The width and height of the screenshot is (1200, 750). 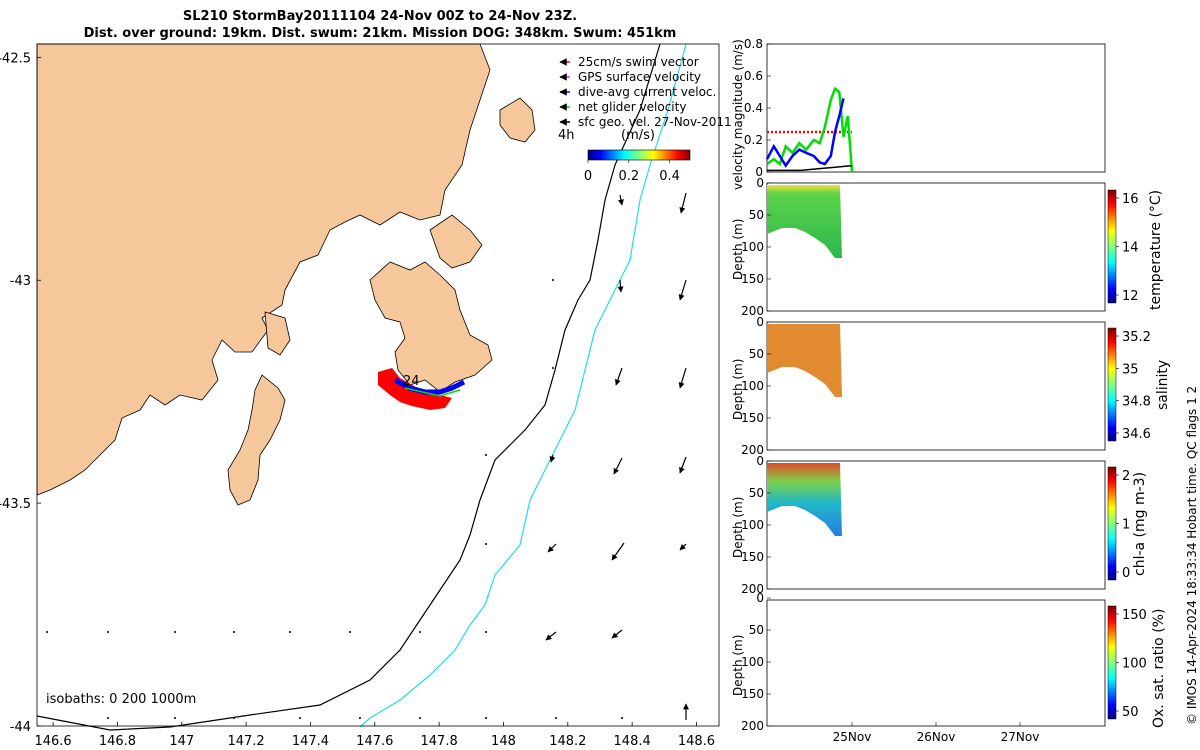 What do you see at coordinates (753, 76) in the screenshot?
I see `velocity-y-tick-label: 0.6` at bounding box center [753, 76].